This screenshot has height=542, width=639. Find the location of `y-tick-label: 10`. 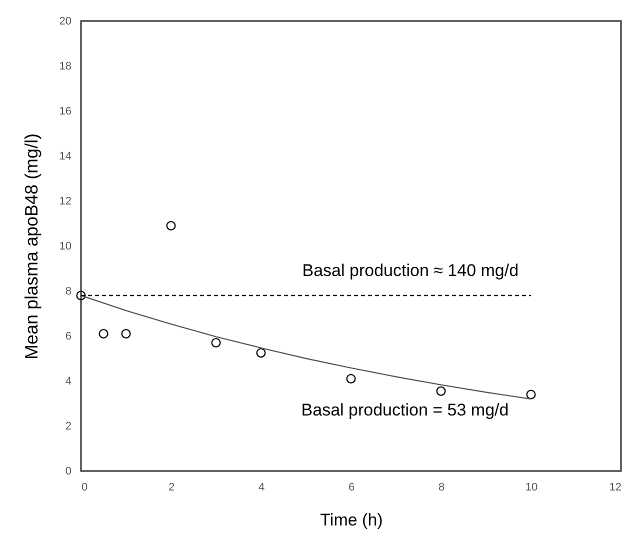

y-tick-label: 10 is located at coordinates (65, 246).